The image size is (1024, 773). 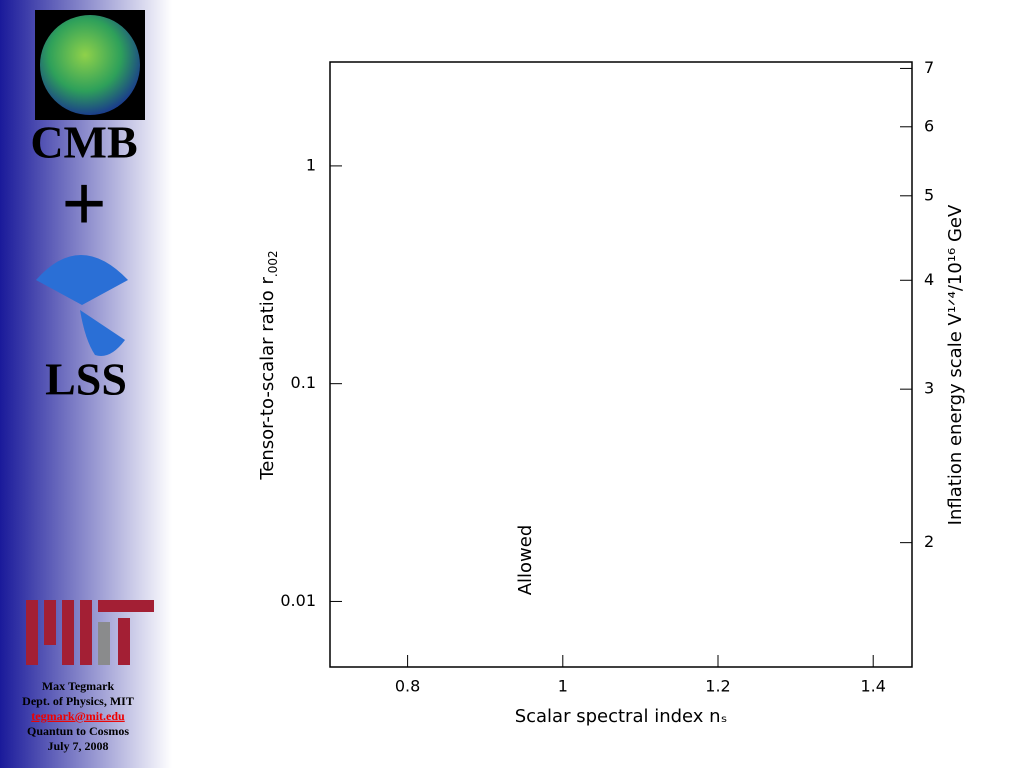 I want to click on x-tick-label: 1, so click(x=563, y=686).